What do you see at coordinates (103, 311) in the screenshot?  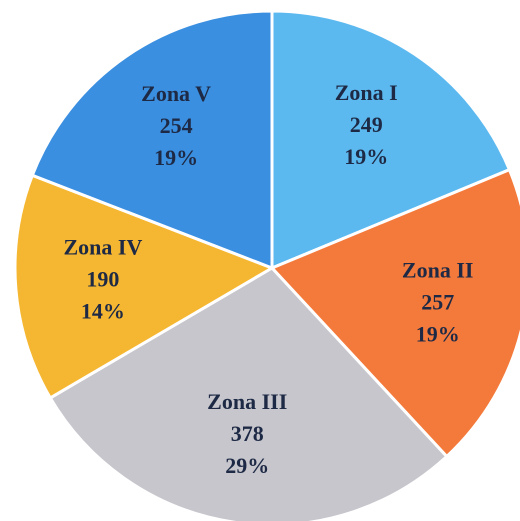 I see `slice-percent: 14%` at bounding box center [103, 311].